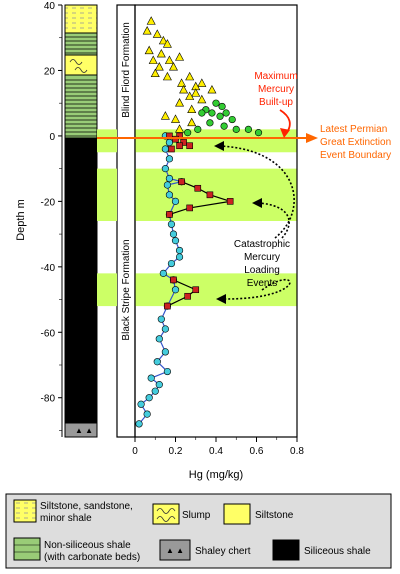 The width and height of the screenshot is (400, 574). What do you see at coordinates (25, 511) in the screenshot?
I see `legend-swatch-siltstone-sandstone` at bounding box center [25, 511].